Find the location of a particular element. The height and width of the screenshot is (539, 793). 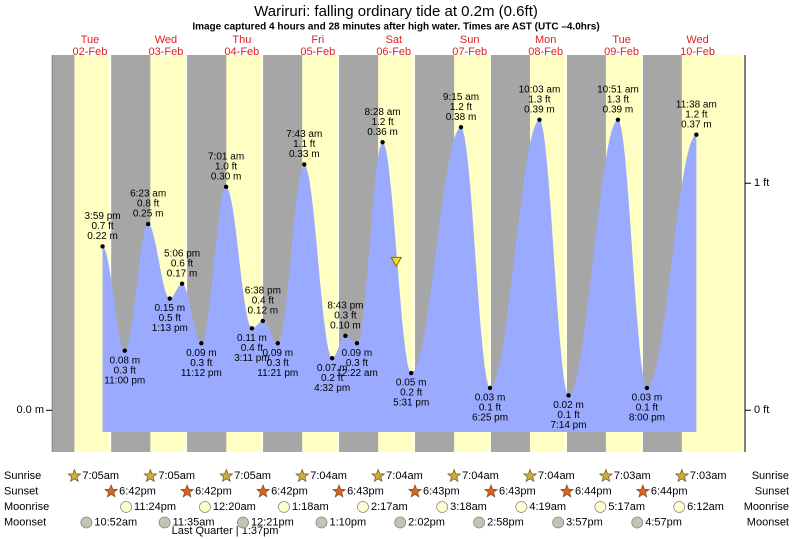

day-date: 09-Feb is located at coordinates (621, 52).